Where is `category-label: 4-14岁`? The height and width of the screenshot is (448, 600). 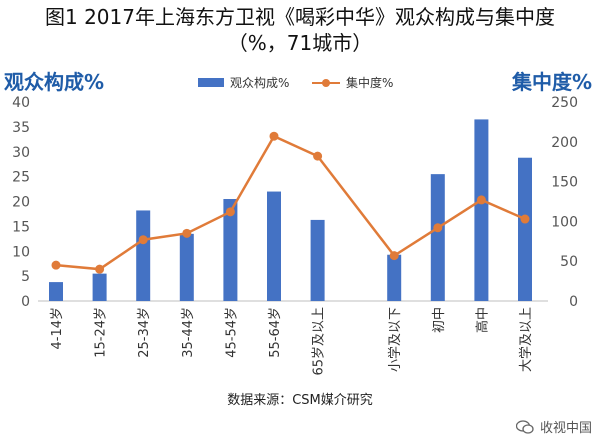
category-label: 4-14岁 is located at coordinates (57, 328).